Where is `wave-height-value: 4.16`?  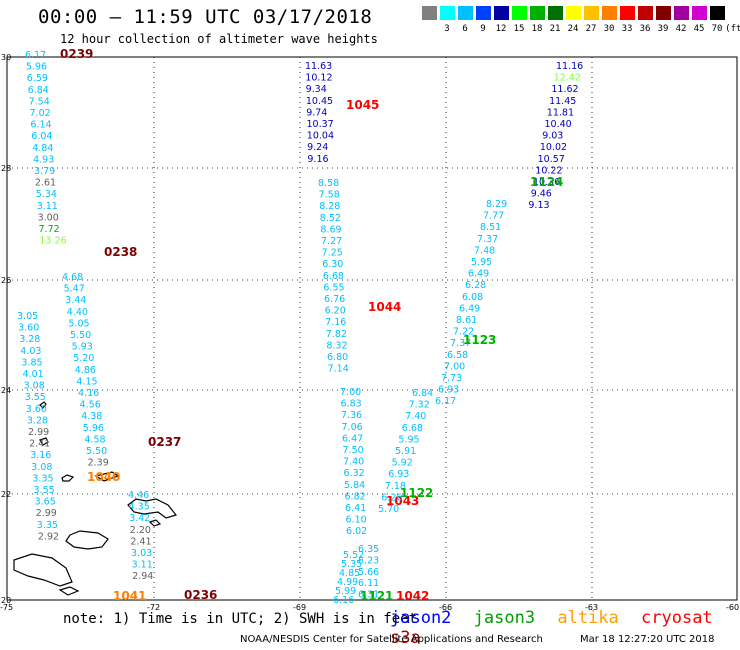 wave-height-value: 4.16 is located at coordinates (88, 393).